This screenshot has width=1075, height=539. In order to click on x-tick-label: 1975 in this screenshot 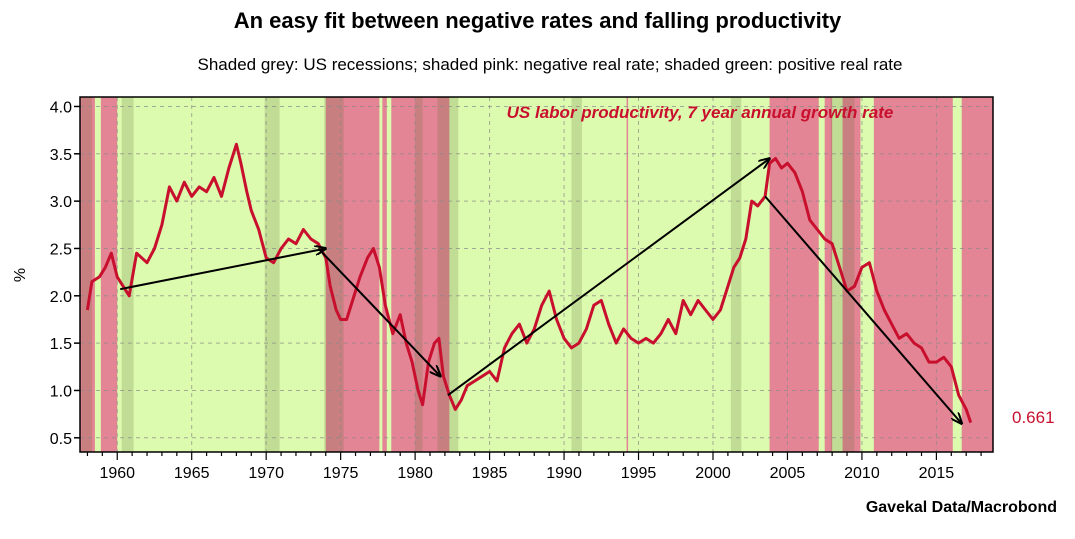, I will do `click(341, 473)`.